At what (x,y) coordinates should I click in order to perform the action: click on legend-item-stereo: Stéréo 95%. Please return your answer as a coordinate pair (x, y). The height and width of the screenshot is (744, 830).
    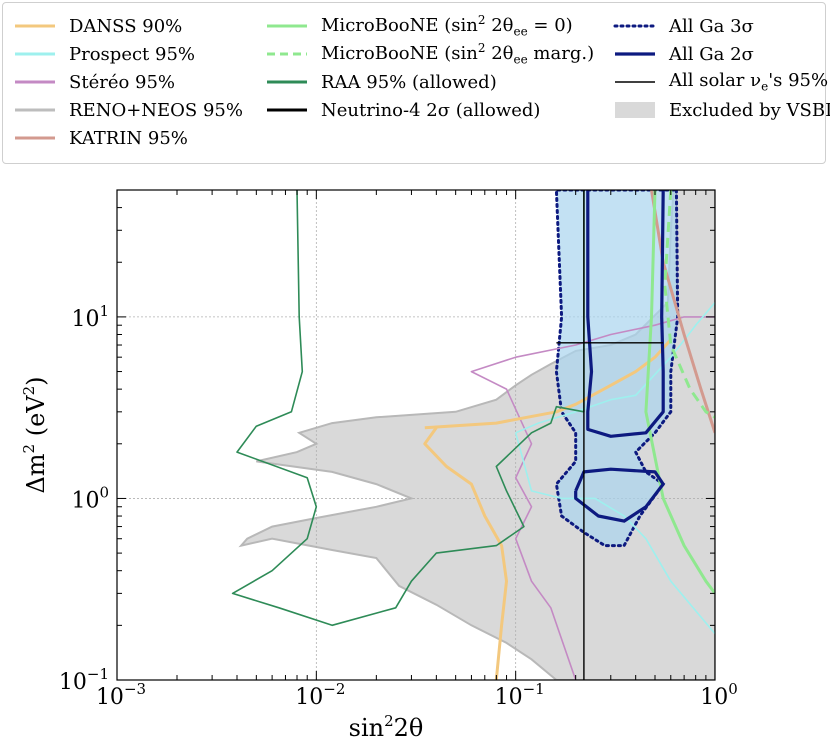
    Looking at the image, I should click on (94, 82).